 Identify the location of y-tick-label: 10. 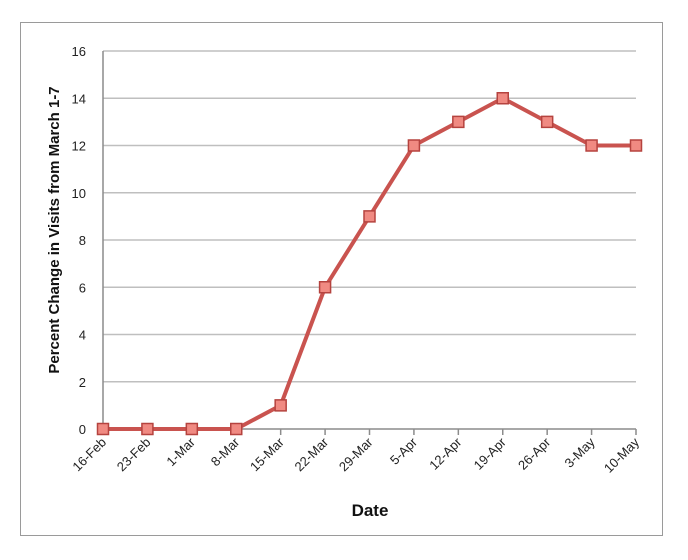
(79, 193).